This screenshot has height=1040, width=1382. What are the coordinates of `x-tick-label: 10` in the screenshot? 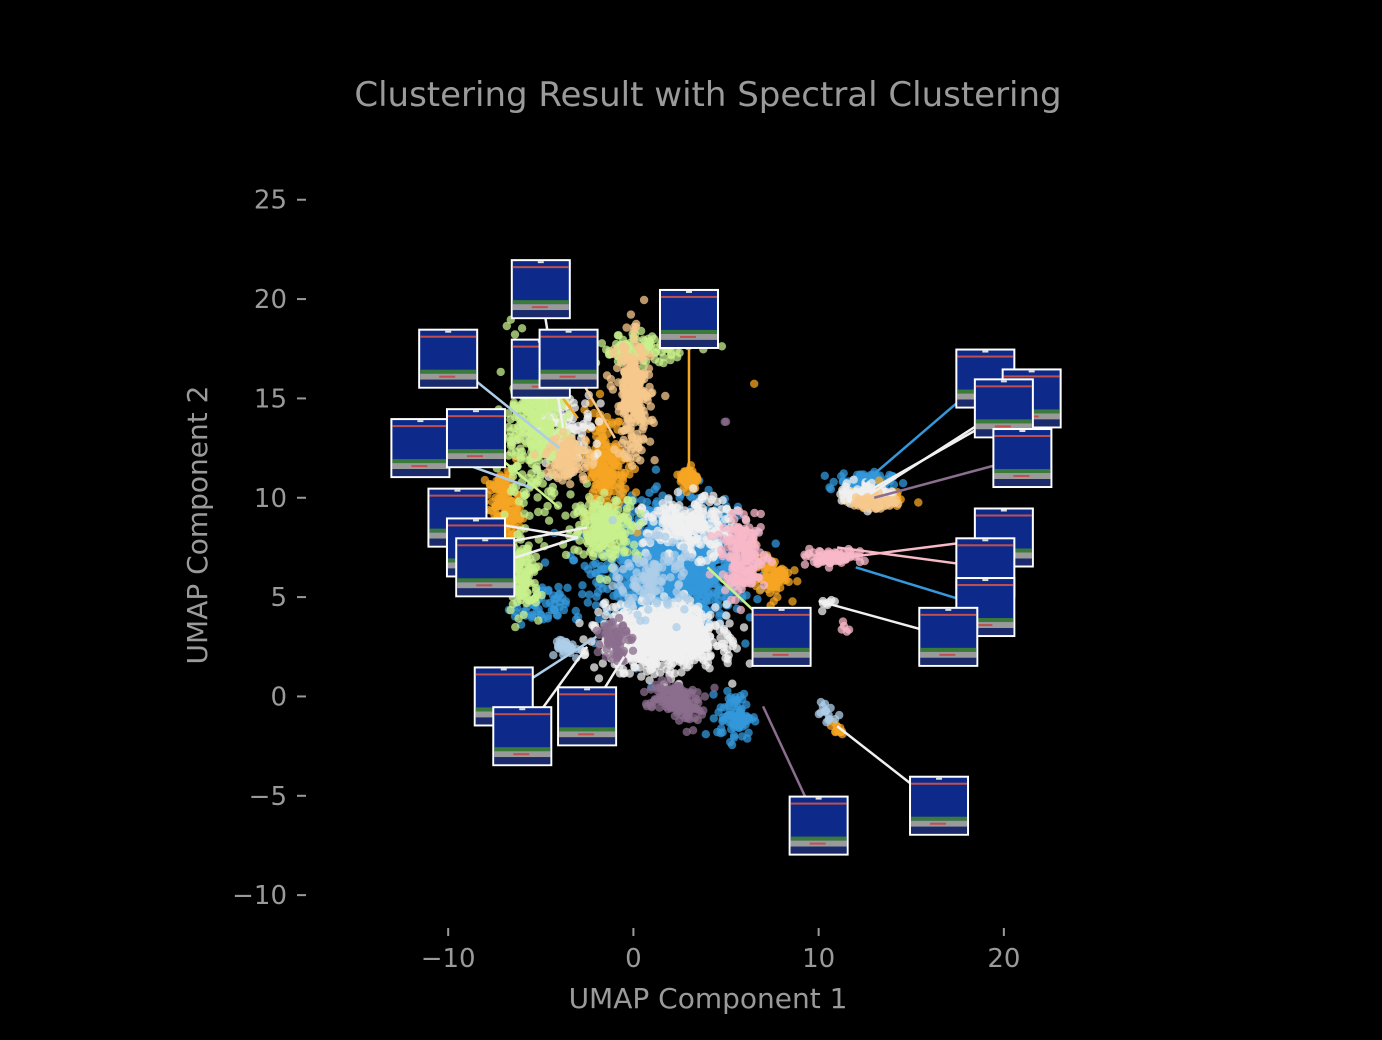 It's located at (818, 959).